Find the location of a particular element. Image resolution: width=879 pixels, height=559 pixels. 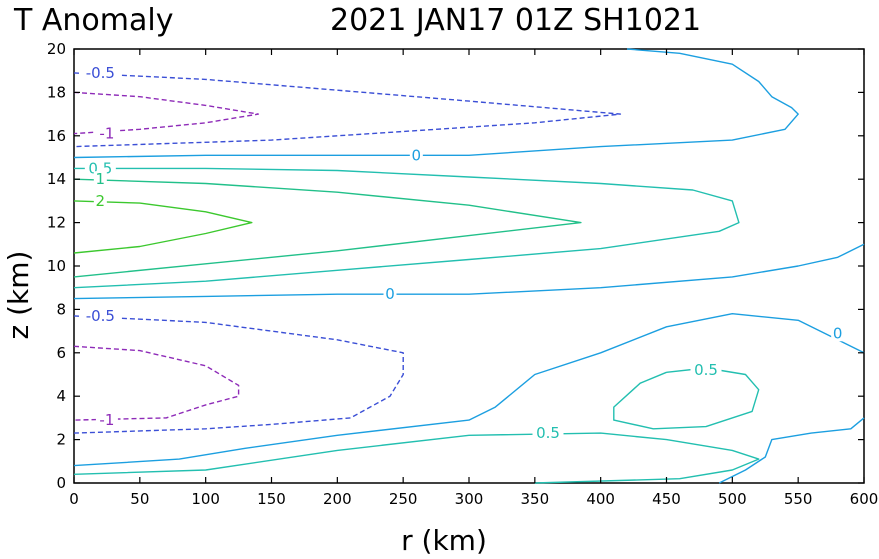

x-tick-label: 0 is located at coordinates (74, 499).